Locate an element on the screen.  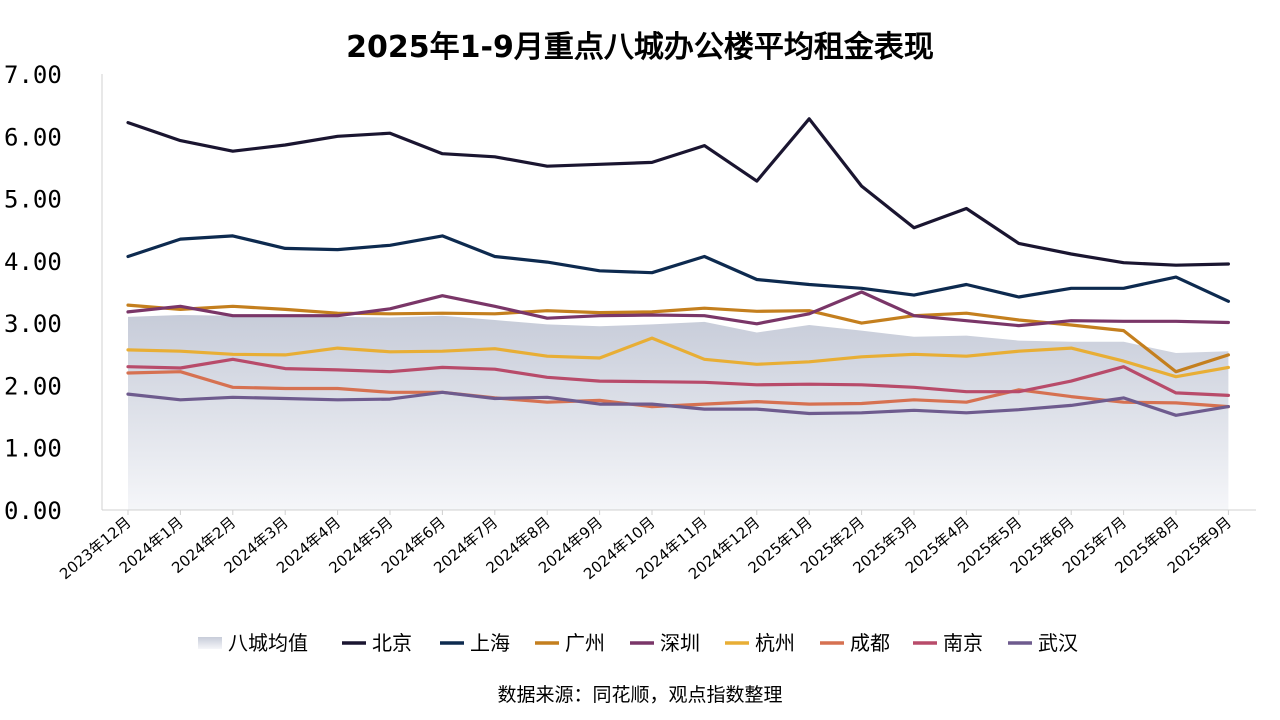
legend-label-5: 杭州 is located at coordinates (775, 643).